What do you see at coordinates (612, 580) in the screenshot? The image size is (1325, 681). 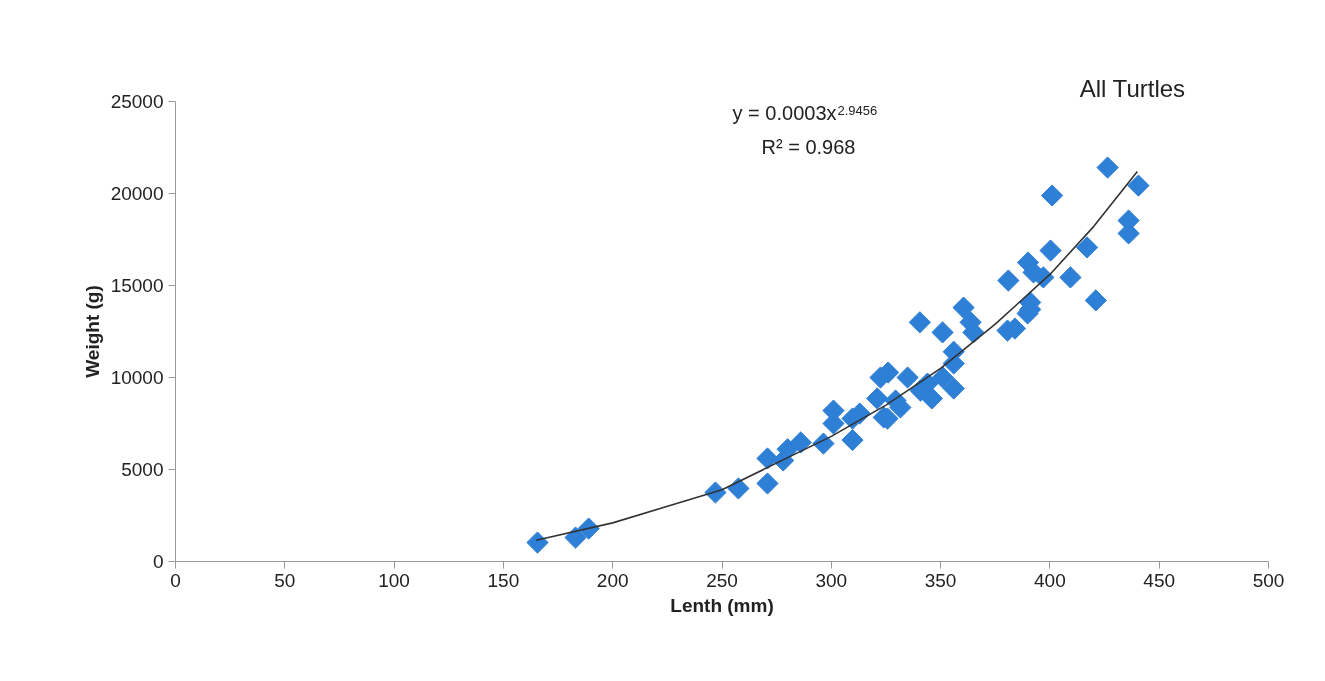 I see `x-tick-label: 200` at bounding box center [612, 580].